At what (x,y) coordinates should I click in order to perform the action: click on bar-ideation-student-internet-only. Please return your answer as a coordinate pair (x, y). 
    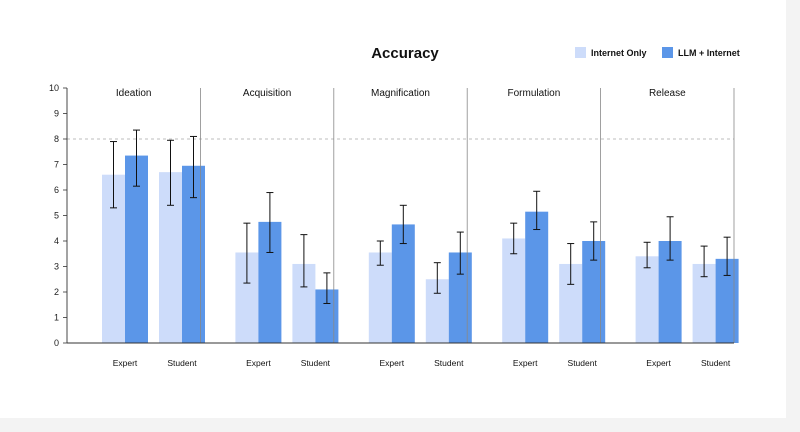
    Looking at the image, I should click on (170, 257).